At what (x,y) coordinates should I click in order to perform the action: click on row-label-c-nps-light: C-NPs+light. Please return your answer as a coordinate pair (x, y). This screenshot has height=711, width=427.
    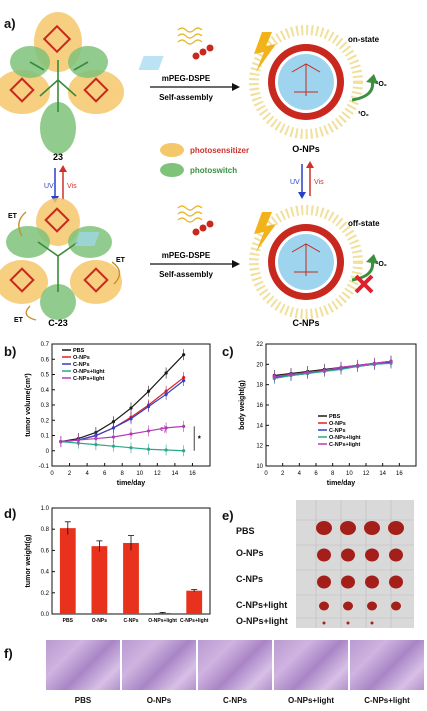
    Looking at the image, I should click on (262, 605).